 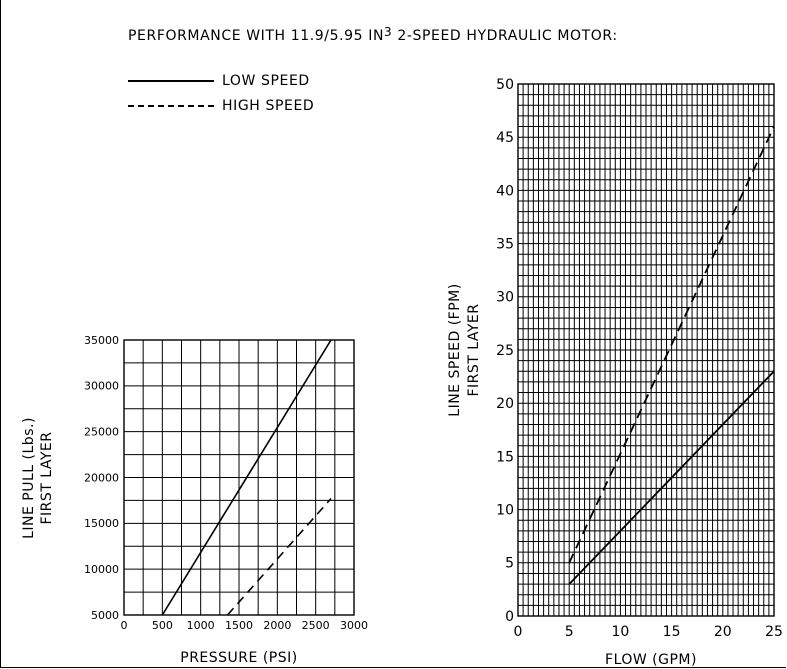 What do you see at coordinates (505, 298) in the screenshot?
I see `chart2-y-tick-label: 30` at bounding box center [505, 298].